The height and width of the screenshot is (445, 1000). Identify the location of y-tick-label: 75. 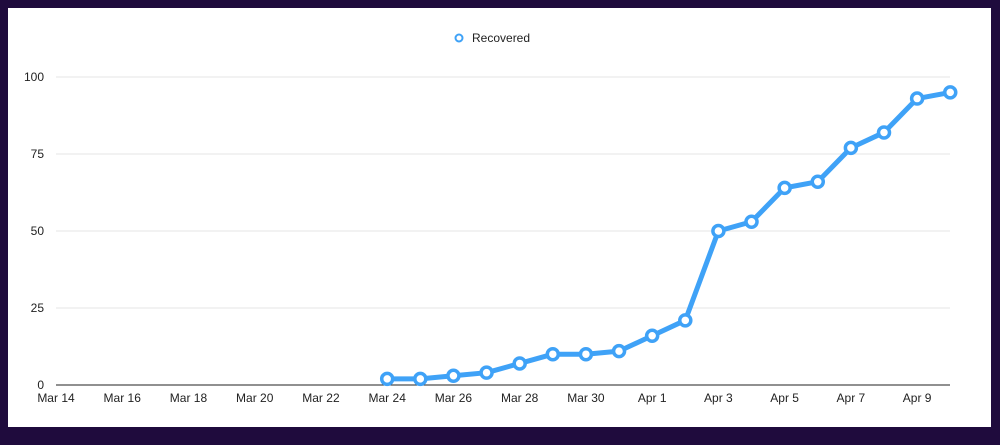
(38, 154).